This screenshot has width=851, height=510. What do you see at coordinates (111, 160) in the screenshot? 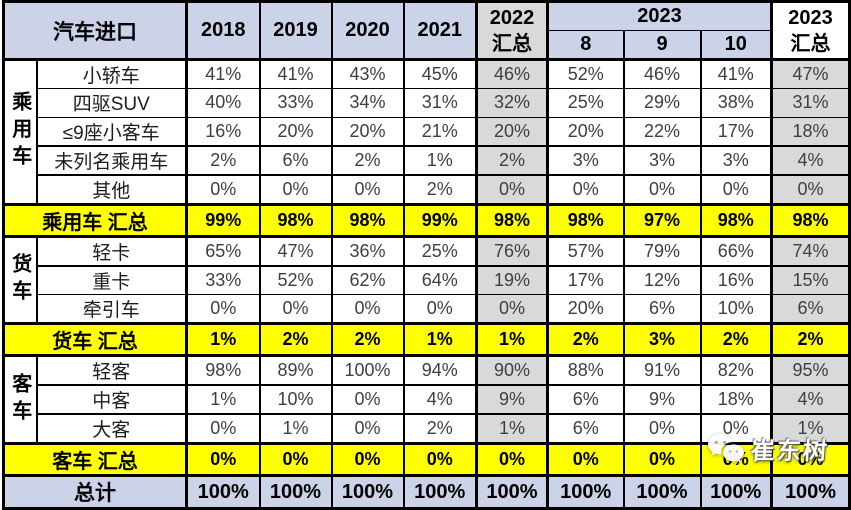
I see `row-label: 未列名乘用车` at bounding box center [111, 160].